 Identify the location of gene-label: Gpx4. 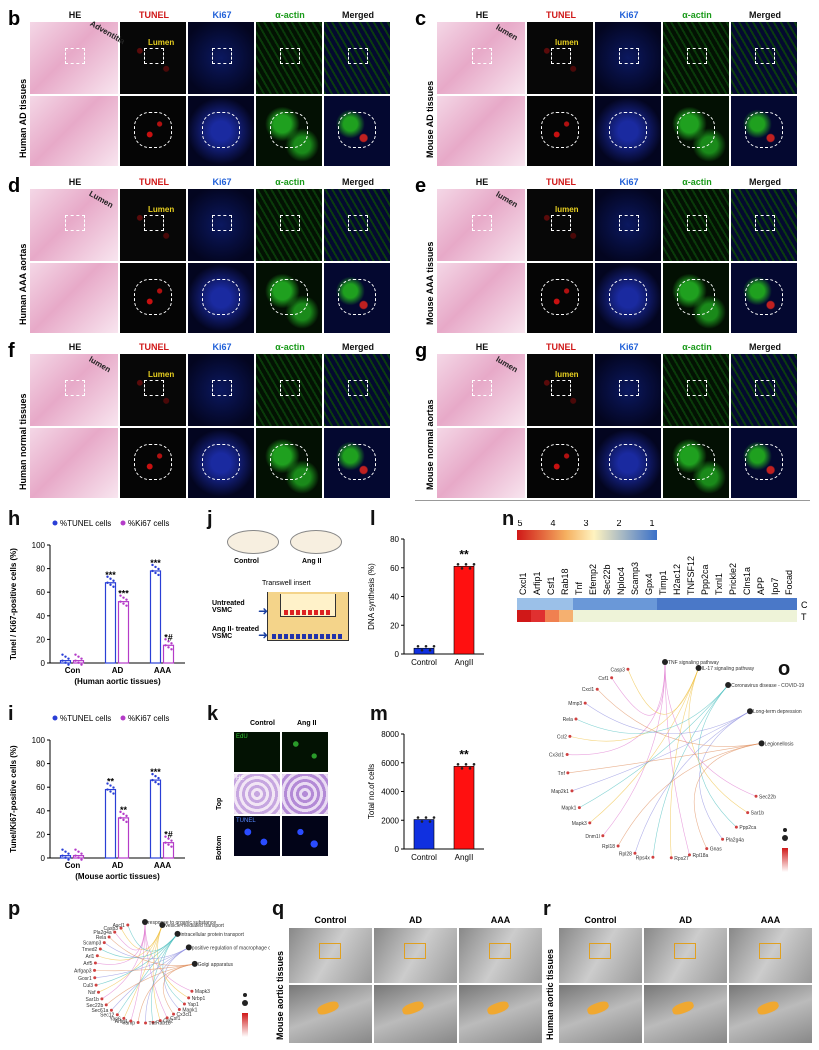
(649, 584).